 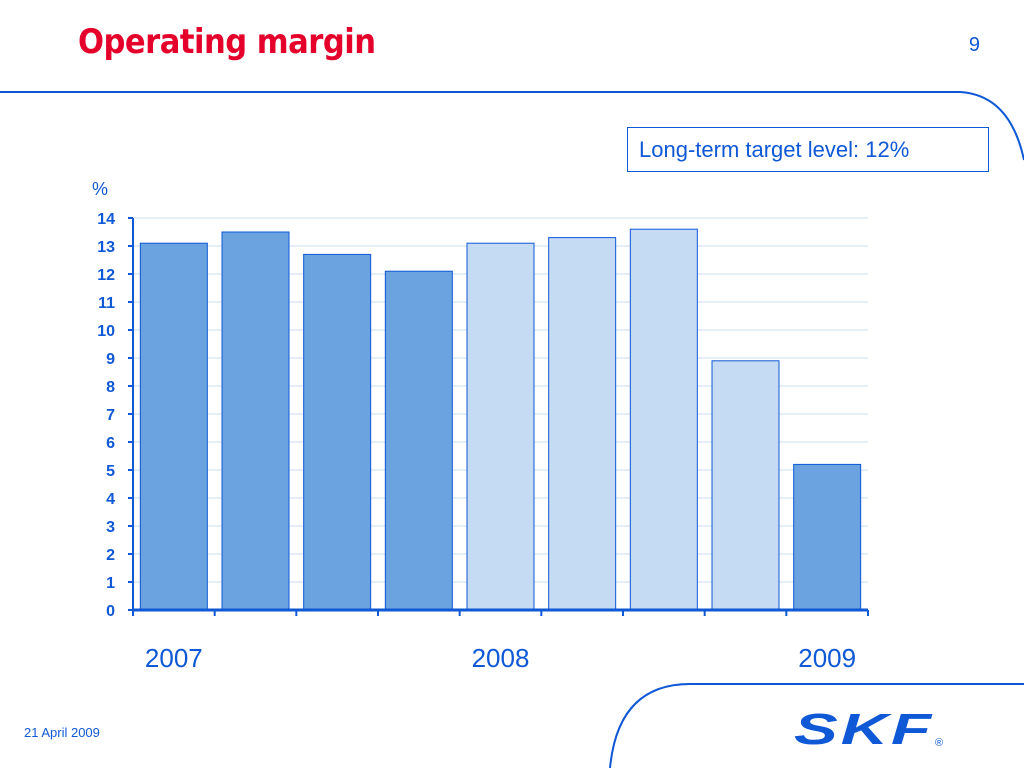 What do you see at coordinates (227, 42) in the screenshot?
I see `slide-title: Operating margin` at bounding box center [227, 42].